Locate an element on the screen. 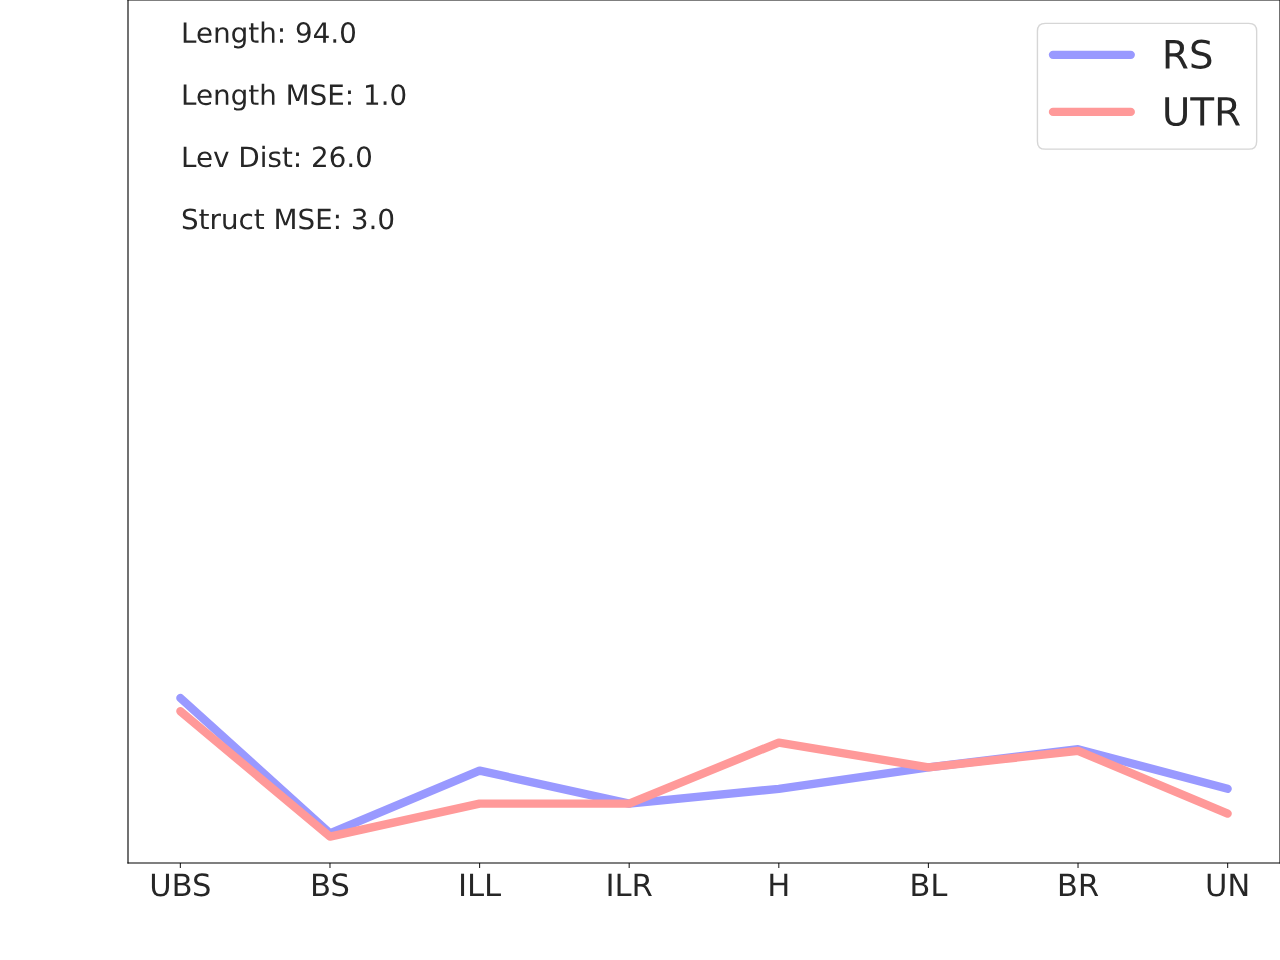 The height and width of the screenshot is (960, 1280). legend-label: UTR is located at coordinates (1202, 112).